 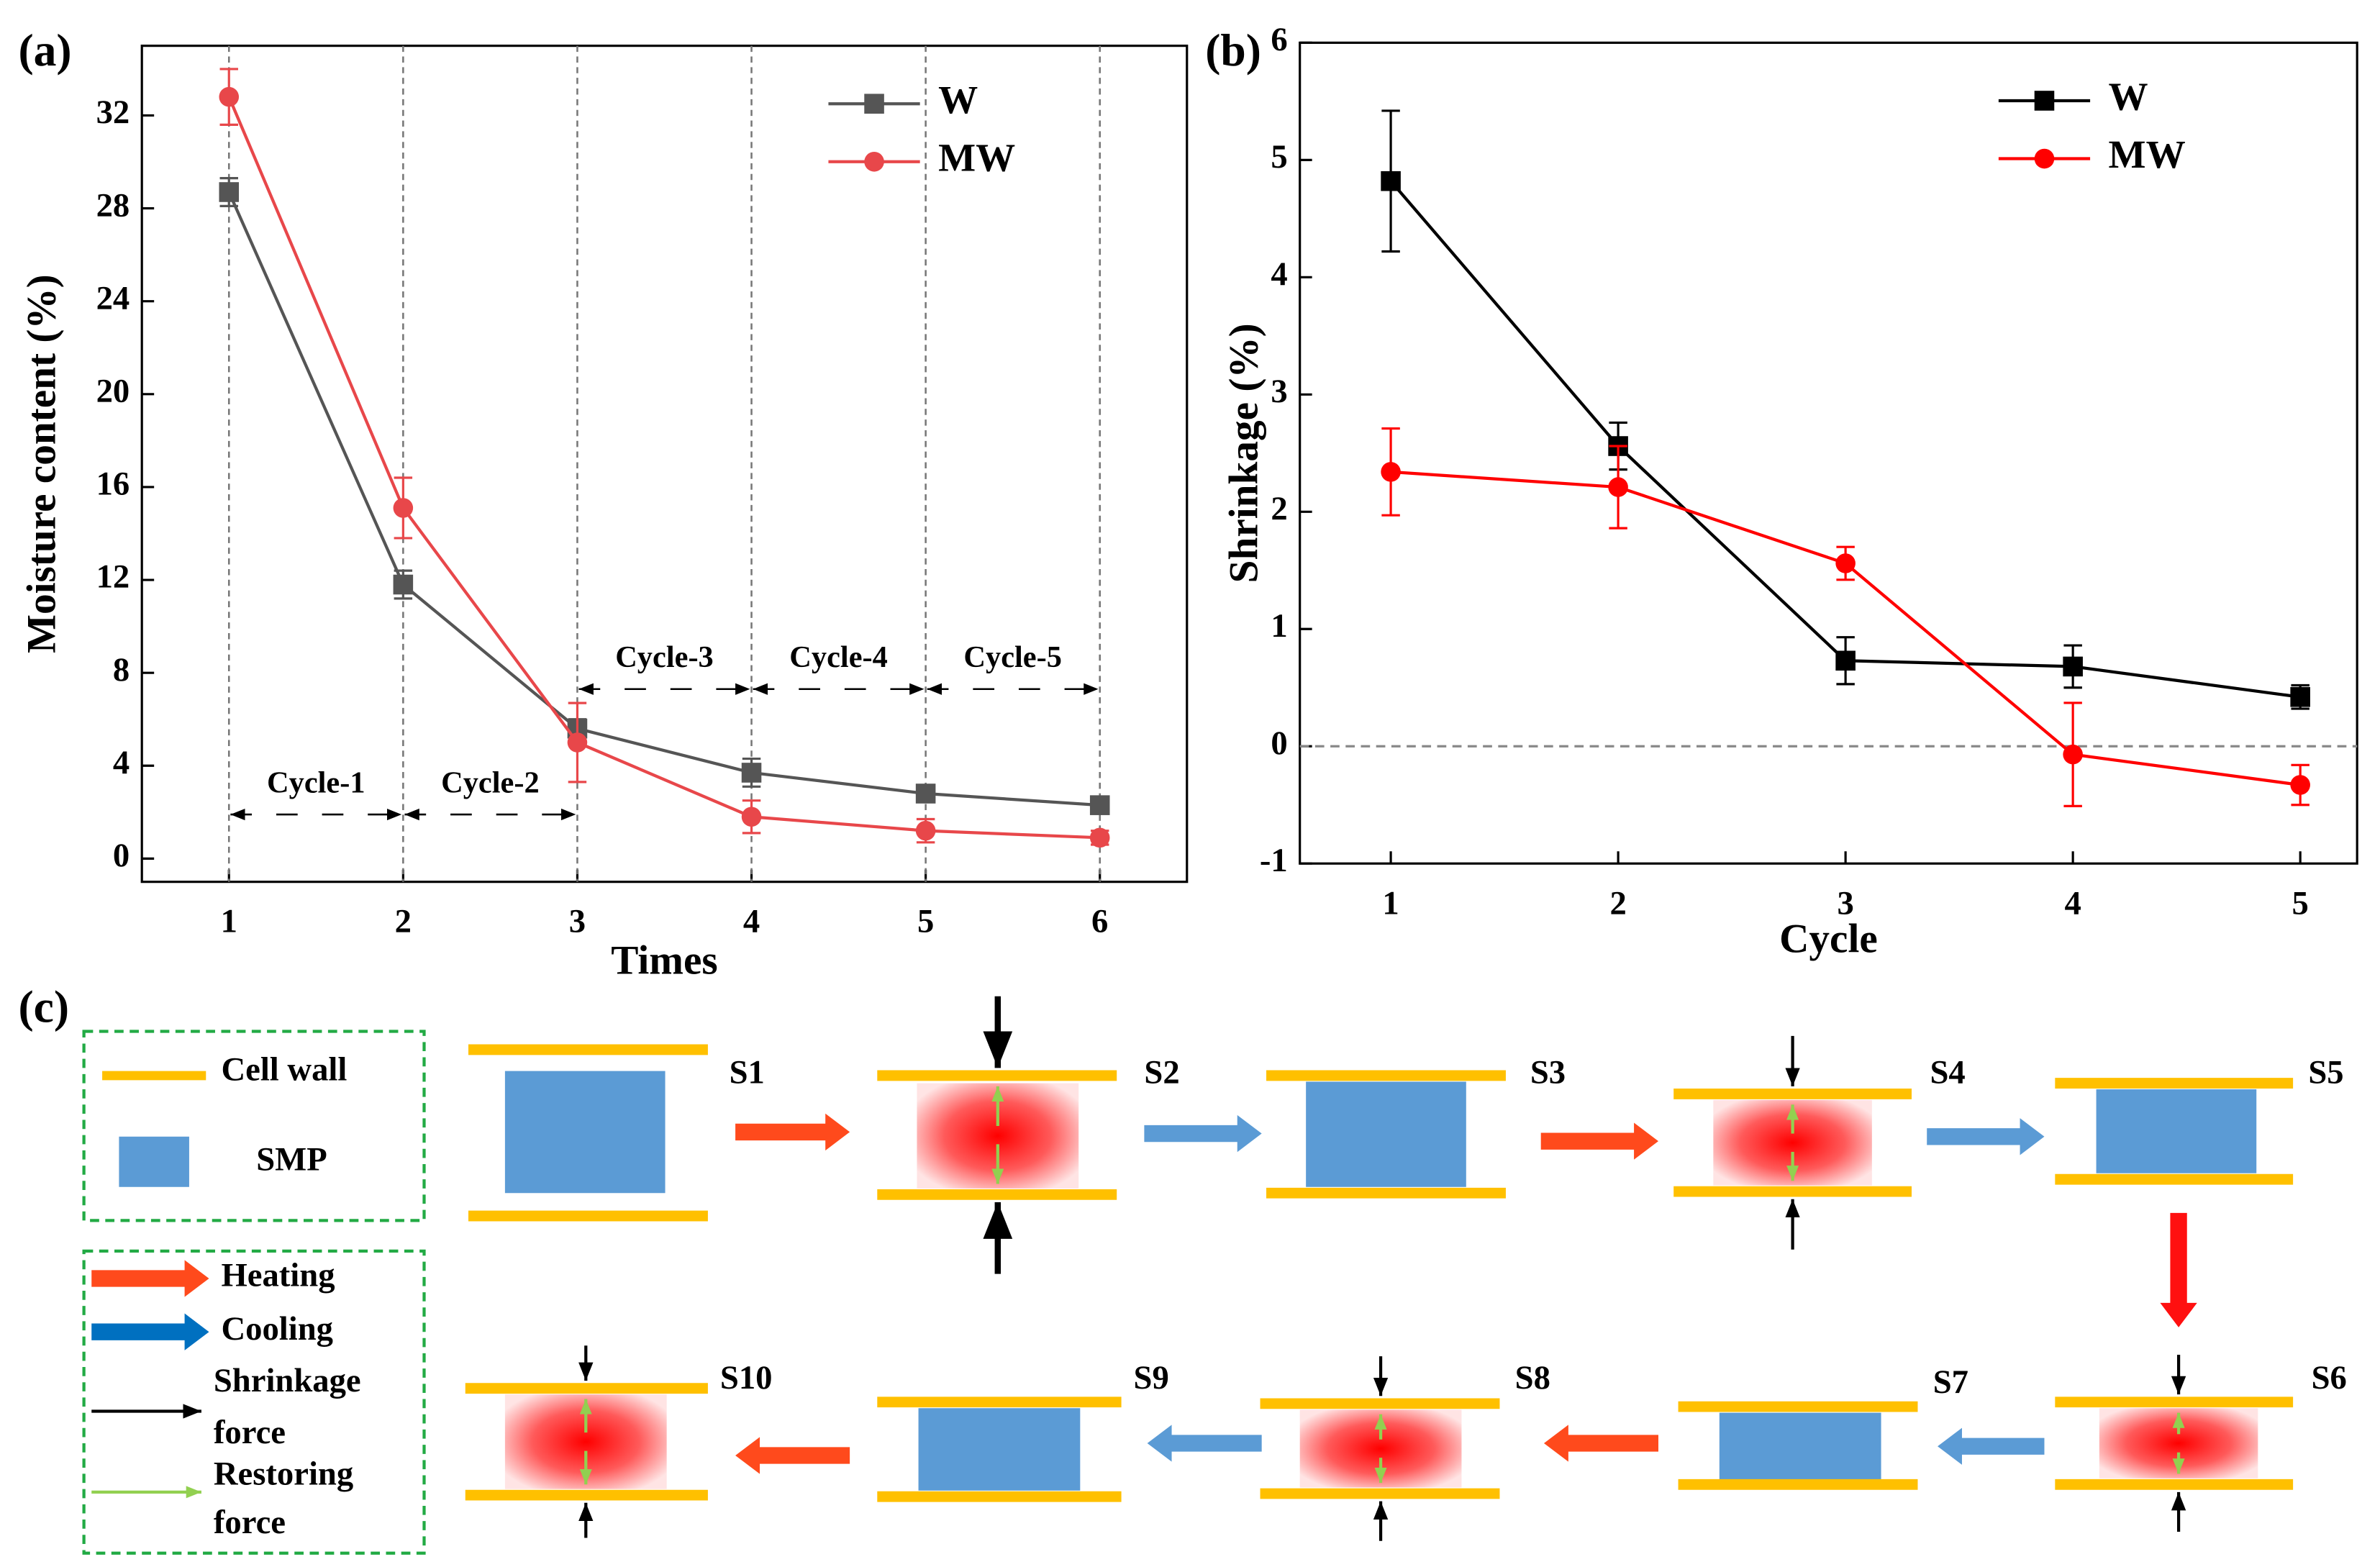 I want to click on y-tick-label: 20, so click(x=113, y=391).